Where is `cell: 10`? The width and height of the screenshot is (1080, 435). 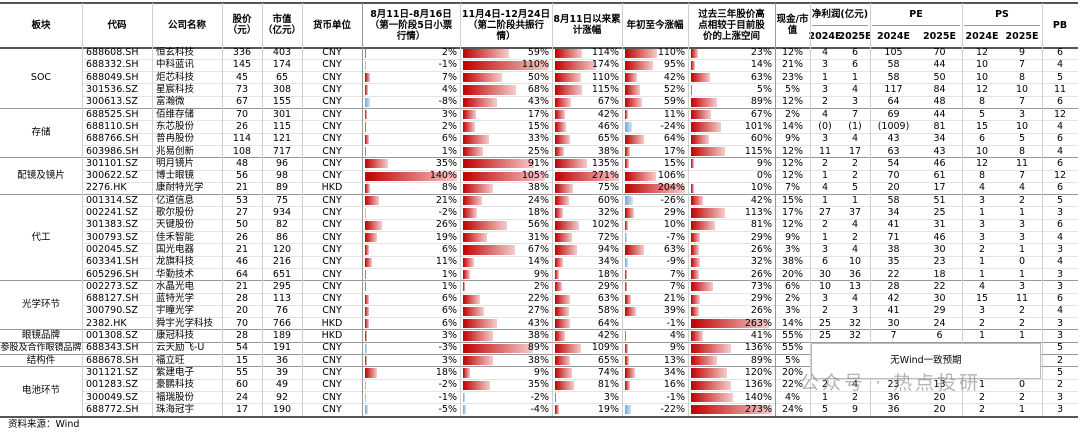
cell: 10 is located at coordinates (825, 286).